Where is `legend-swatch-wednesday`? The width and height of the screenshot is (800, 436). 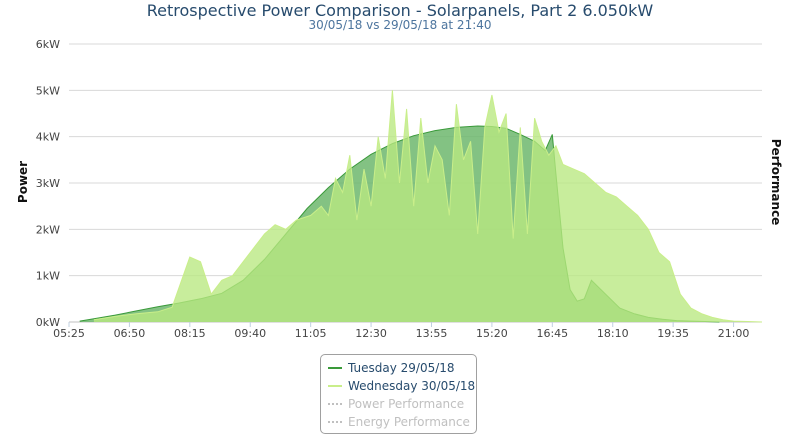 legend-swatch-wednesday is located at coordinates (335, 386).